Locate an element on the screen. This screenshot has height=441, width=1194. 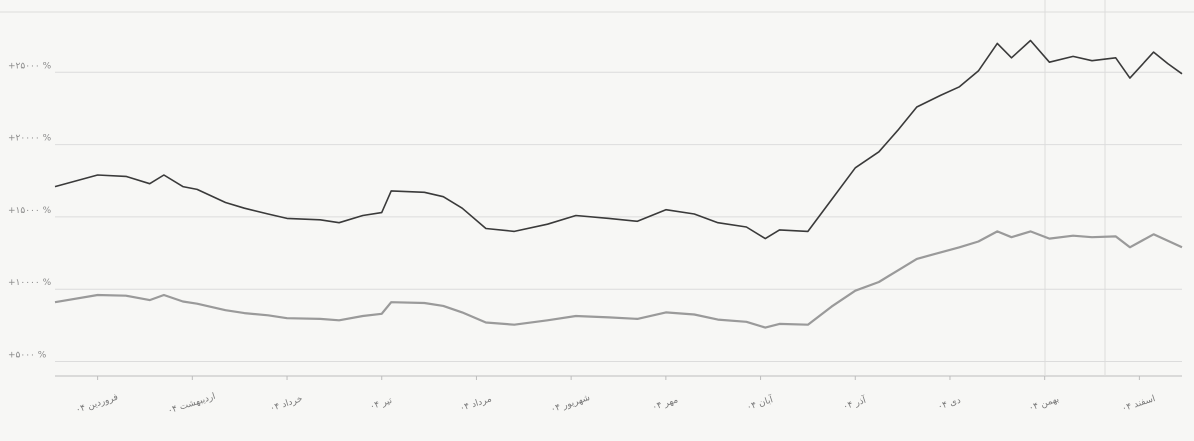
x-tick-label: بهمن ۰۴ is located at coordinates (1044, 404).